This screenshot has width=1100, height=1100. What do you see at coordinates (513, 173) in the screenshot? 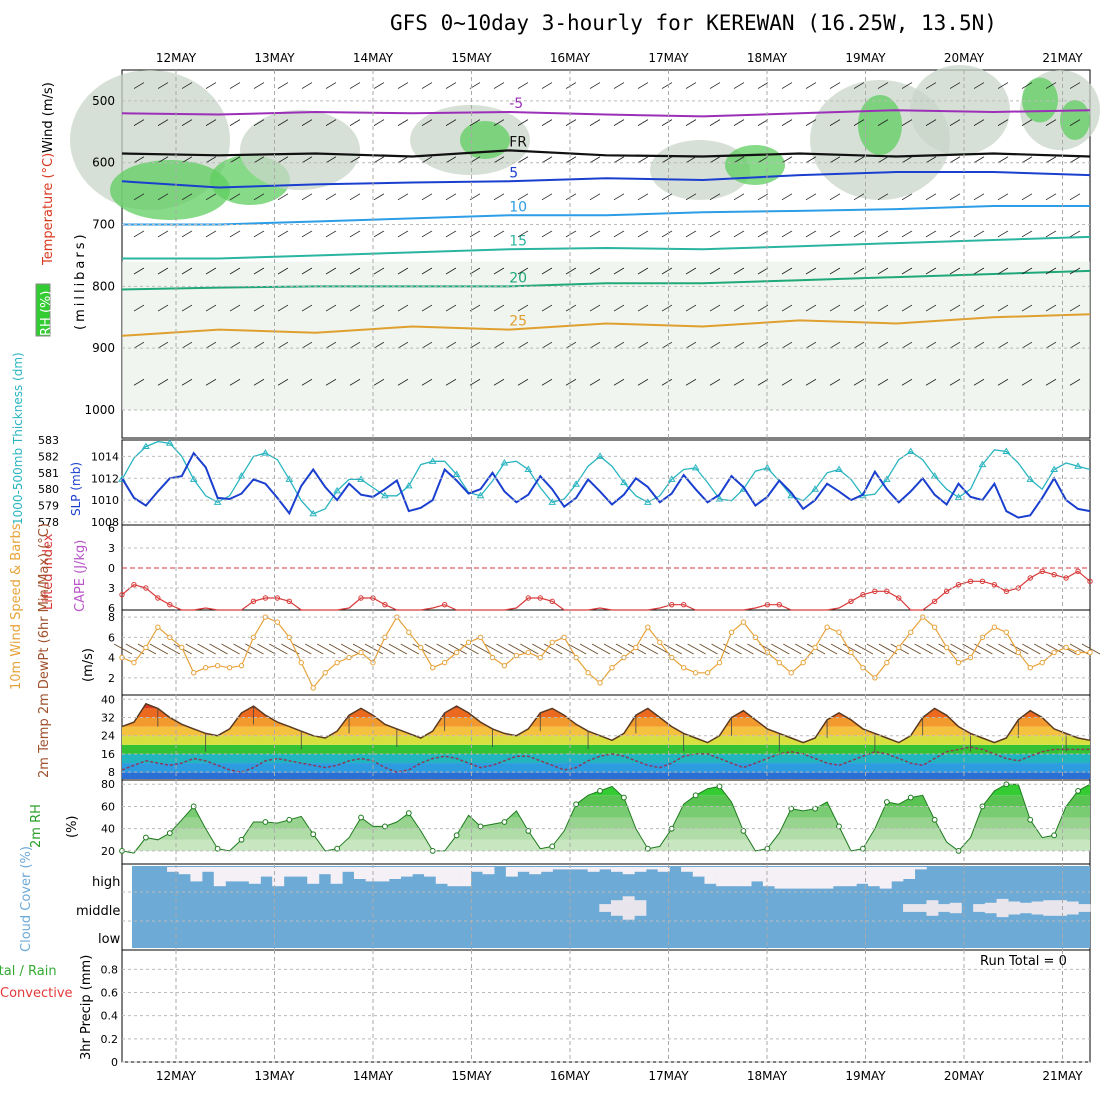
I see `temp-contour-label: 5` at bounding box center [513, 173].